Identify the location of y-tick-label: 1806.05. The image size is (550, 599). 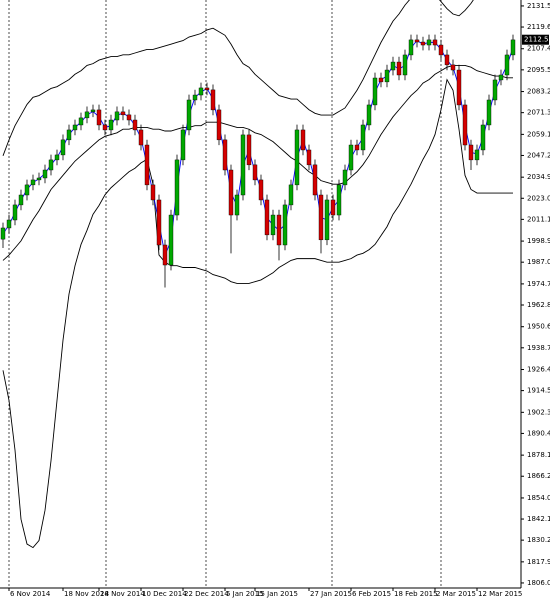
(538, 583).